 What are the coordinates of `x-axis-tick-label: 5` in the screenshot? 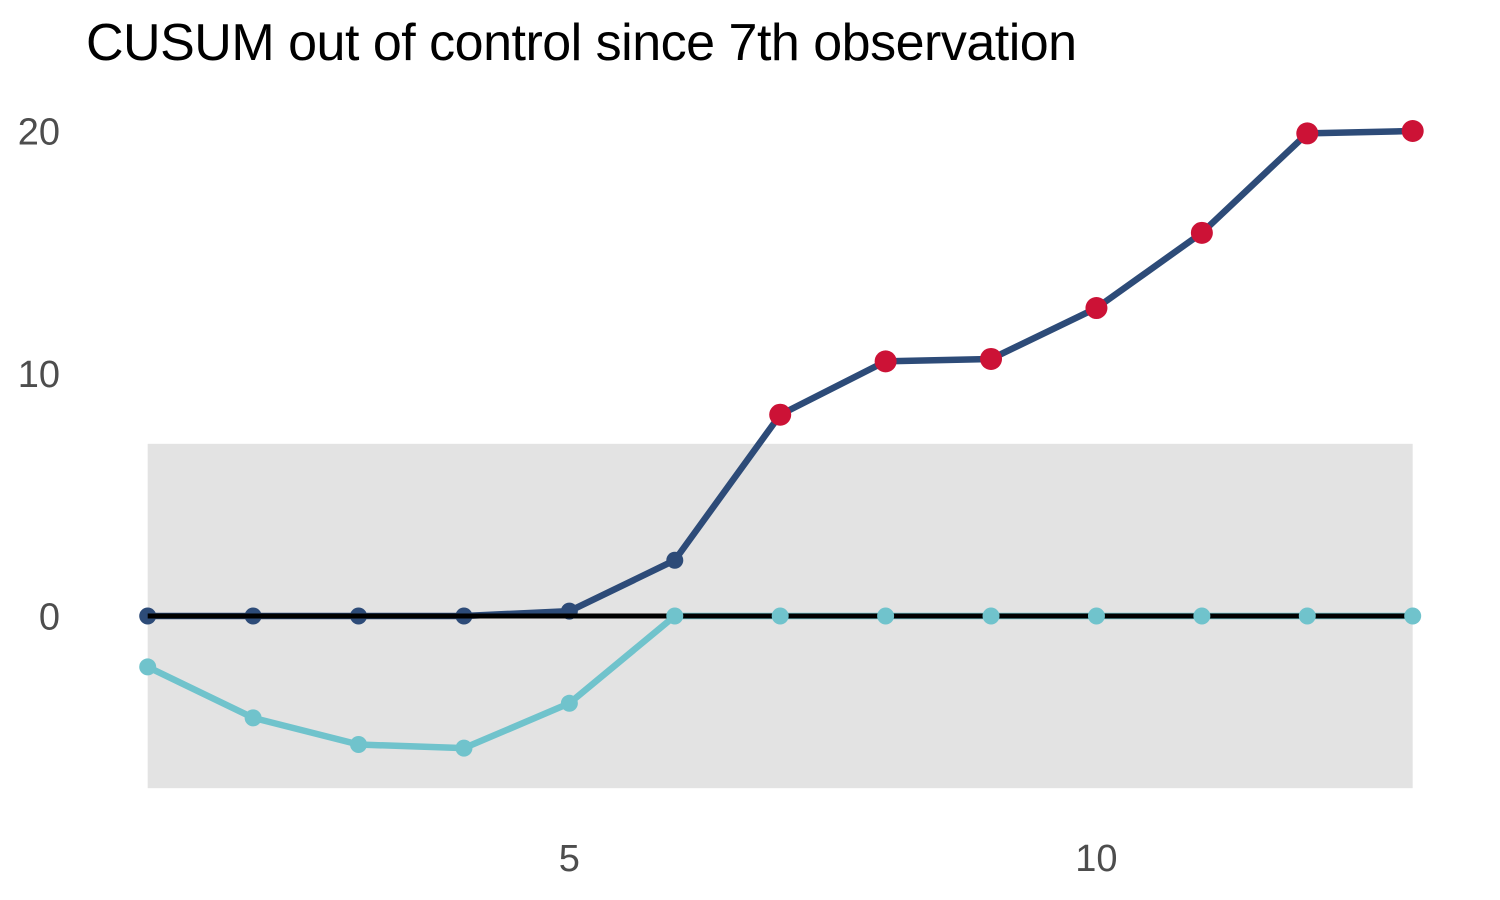 It's located at (569, 859).